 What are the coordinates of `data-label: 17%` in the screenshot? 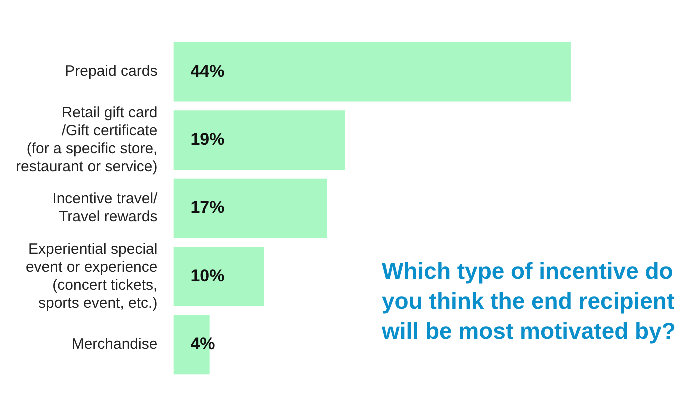 It's located at (207, 208).